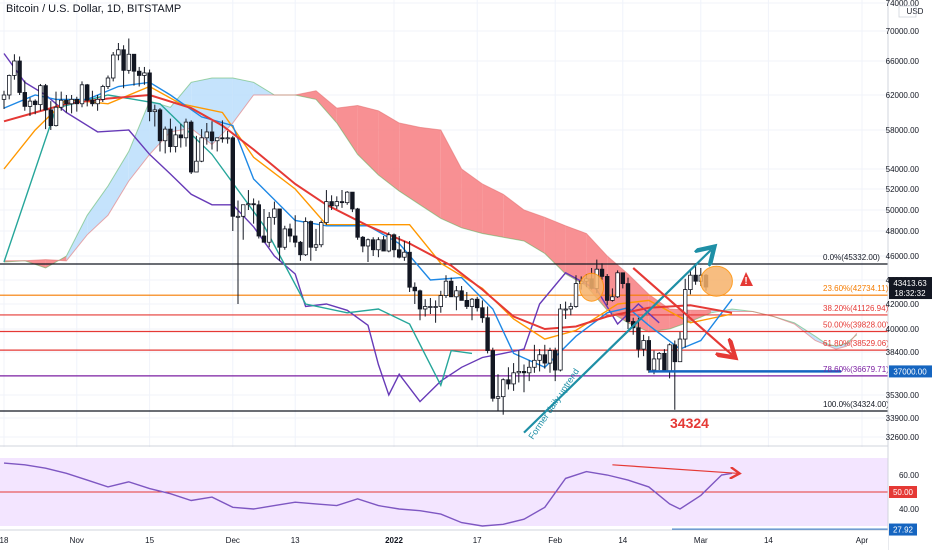 The image size is (932, 550). What do you see at coordinates (910, 293) in the screenshot?
I see `countdown-value: 18:32:32` at bounding box center [910, 293].